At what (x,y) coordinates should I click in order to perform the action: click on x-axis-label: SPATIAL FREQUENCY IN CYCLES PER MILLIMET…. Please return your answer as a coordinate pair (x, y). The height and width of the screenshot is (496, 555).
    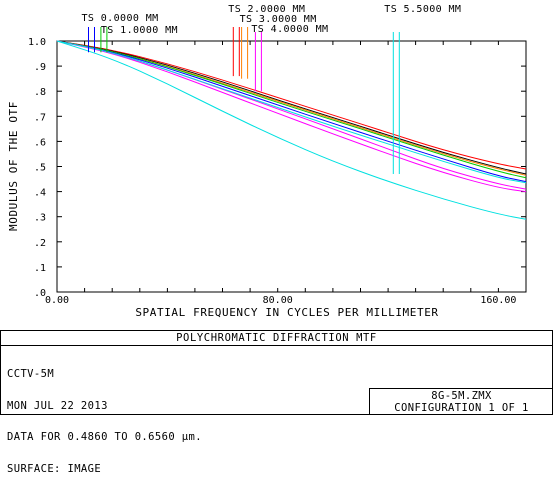
    Looking at the image, I should click on (286, 312).